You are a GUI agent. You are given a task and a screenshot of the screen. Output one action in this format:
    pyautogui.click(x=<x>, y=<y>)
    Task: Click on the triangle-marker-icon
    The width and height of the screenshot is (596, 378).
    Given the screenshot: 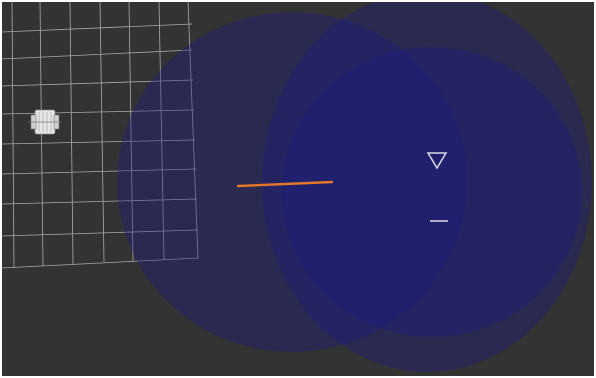 What is the action you would take?
    pyautogui.click(x=437, y=161)
    